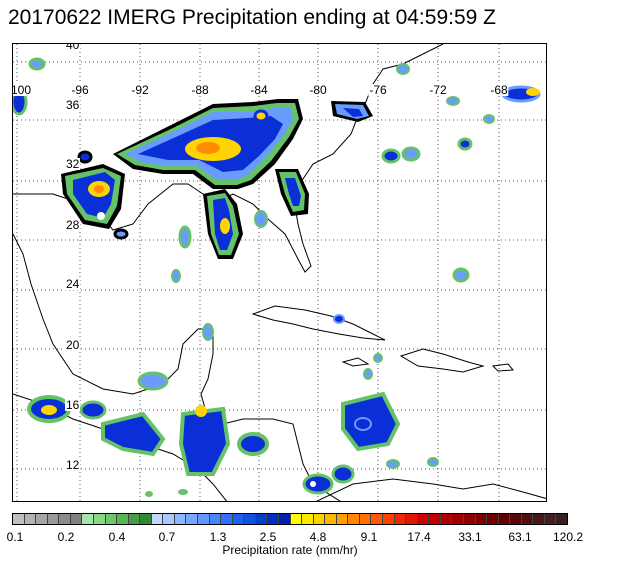 This screenshot has height=571, width=629. What do you see at coordinates (503, 367) in the screenshot?
I see `puerto-rico` at bounding box center [503, 367].